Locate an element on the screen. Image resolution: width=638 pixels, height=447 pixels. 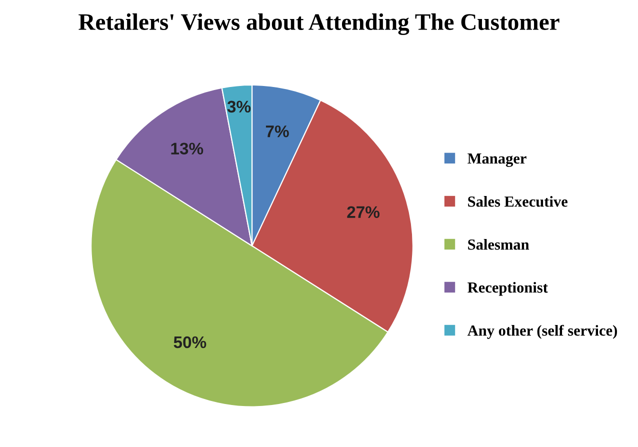
legend-label: Any other (self service) is located at coordinates (542, 331).